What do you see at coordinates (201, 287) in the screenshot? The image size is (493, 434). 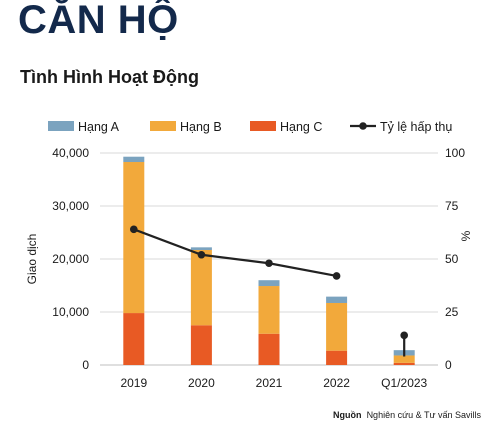 I see `bar-h-ng-b-2020` at bounding box center [201, 287].